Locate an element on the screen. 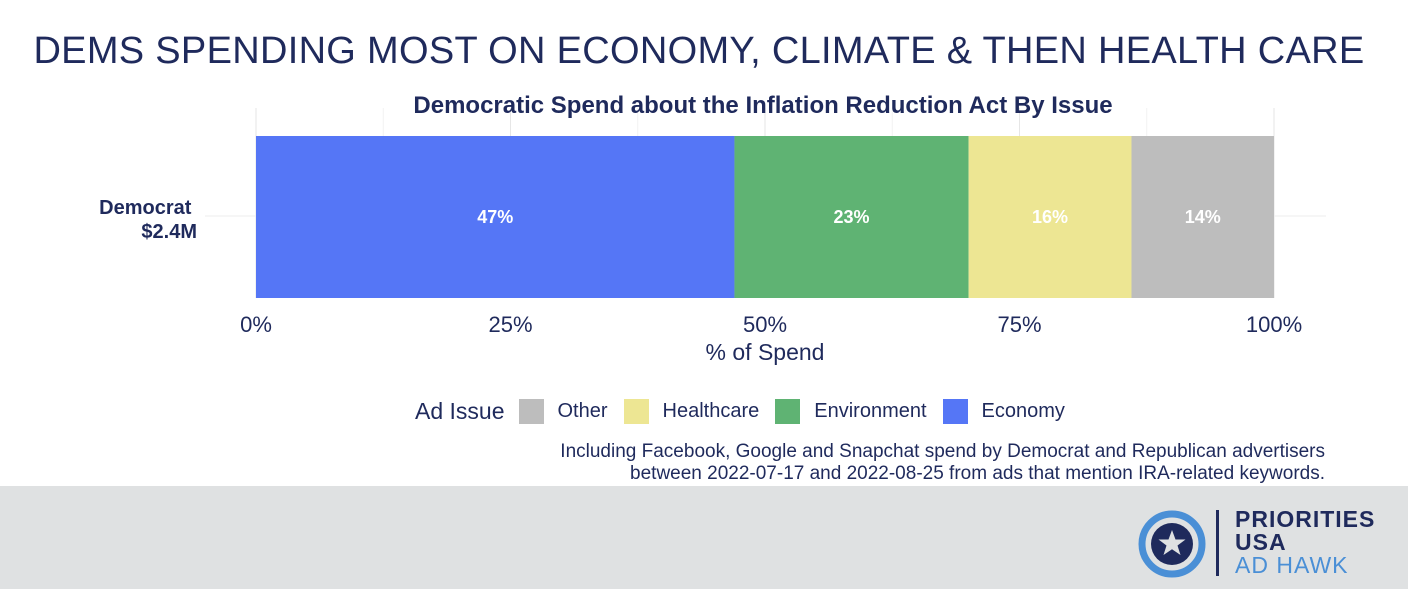 The width and height of the screenshot is (1408, 589). legend-title: Ad Issue is located at coordinates (460, 410).